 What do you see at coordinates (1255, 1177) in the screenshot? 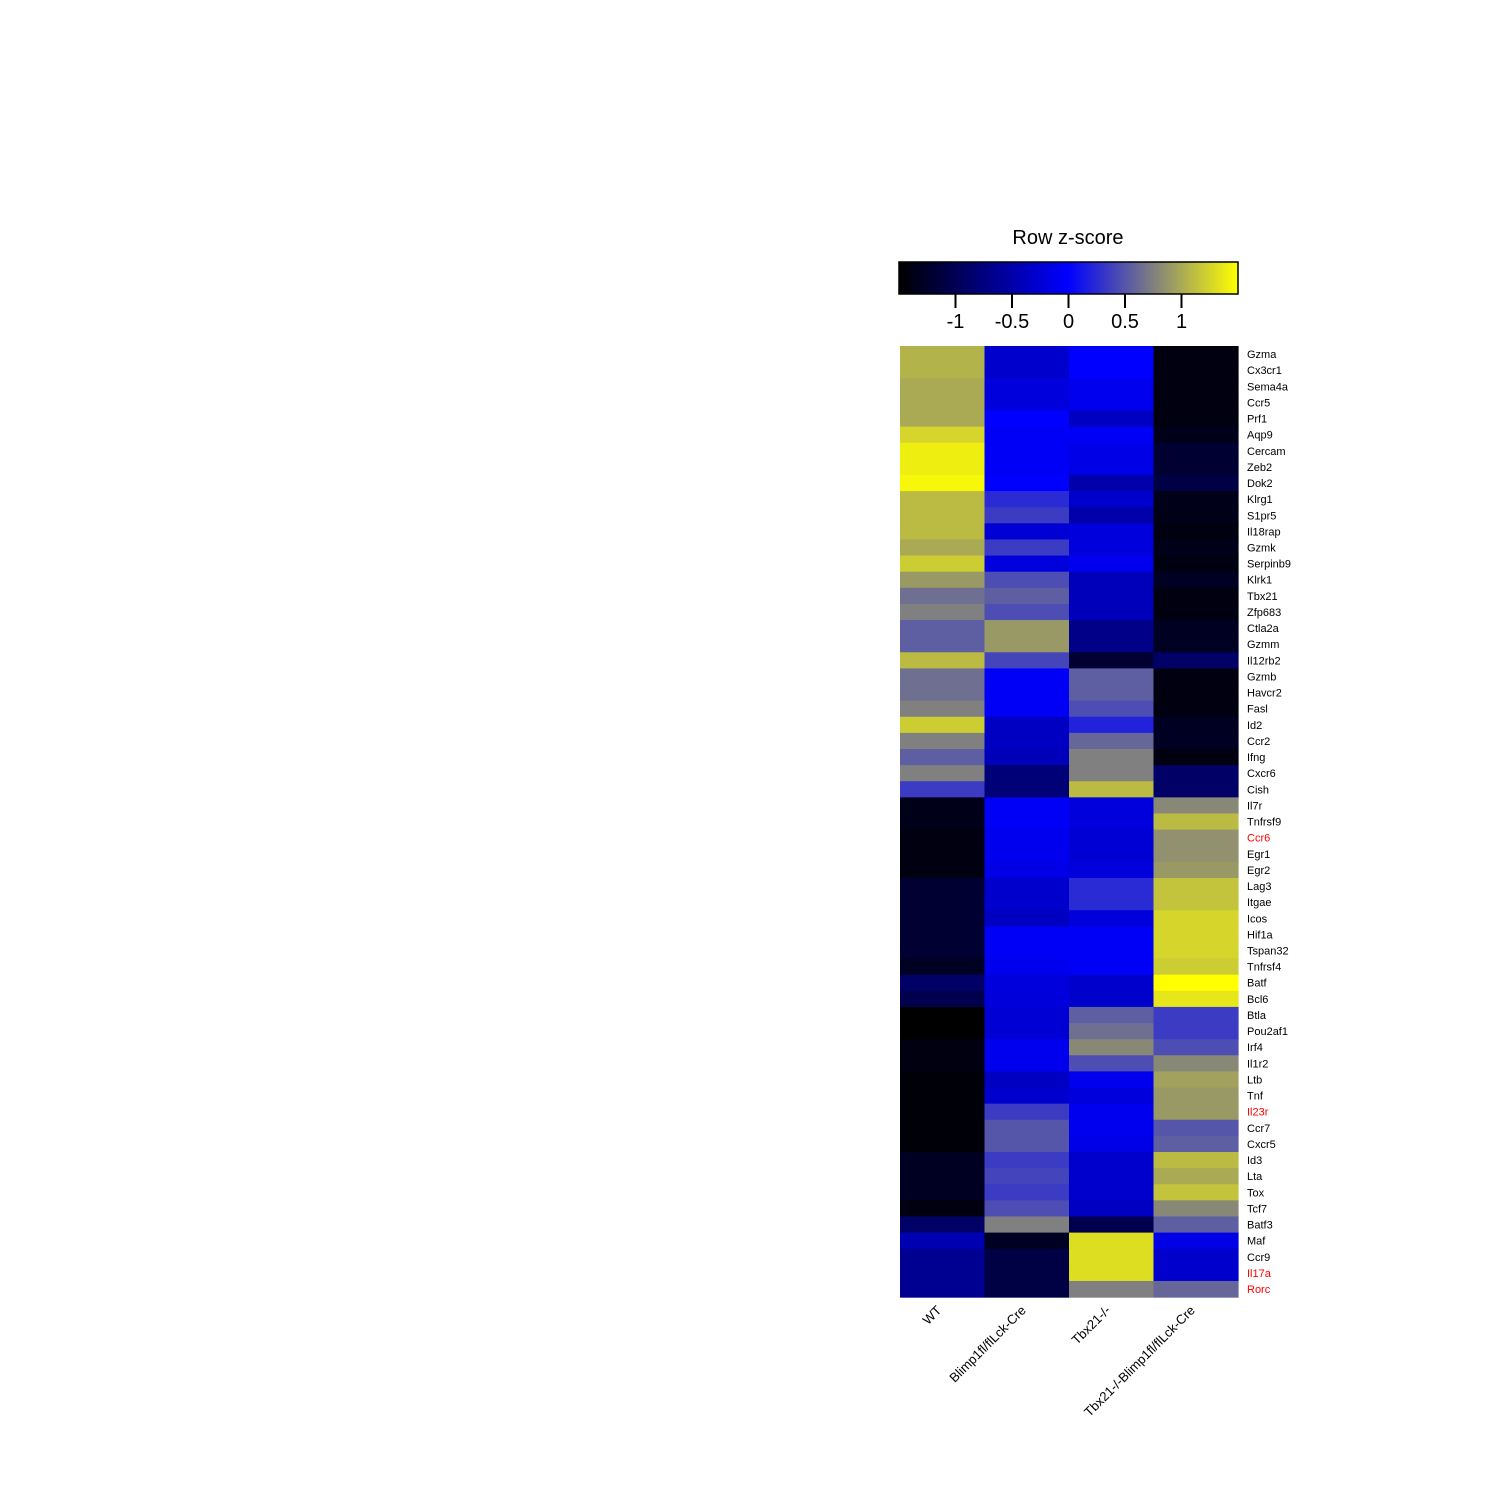
I see `row-label: Lta` at bounding box center [1255, 1177].